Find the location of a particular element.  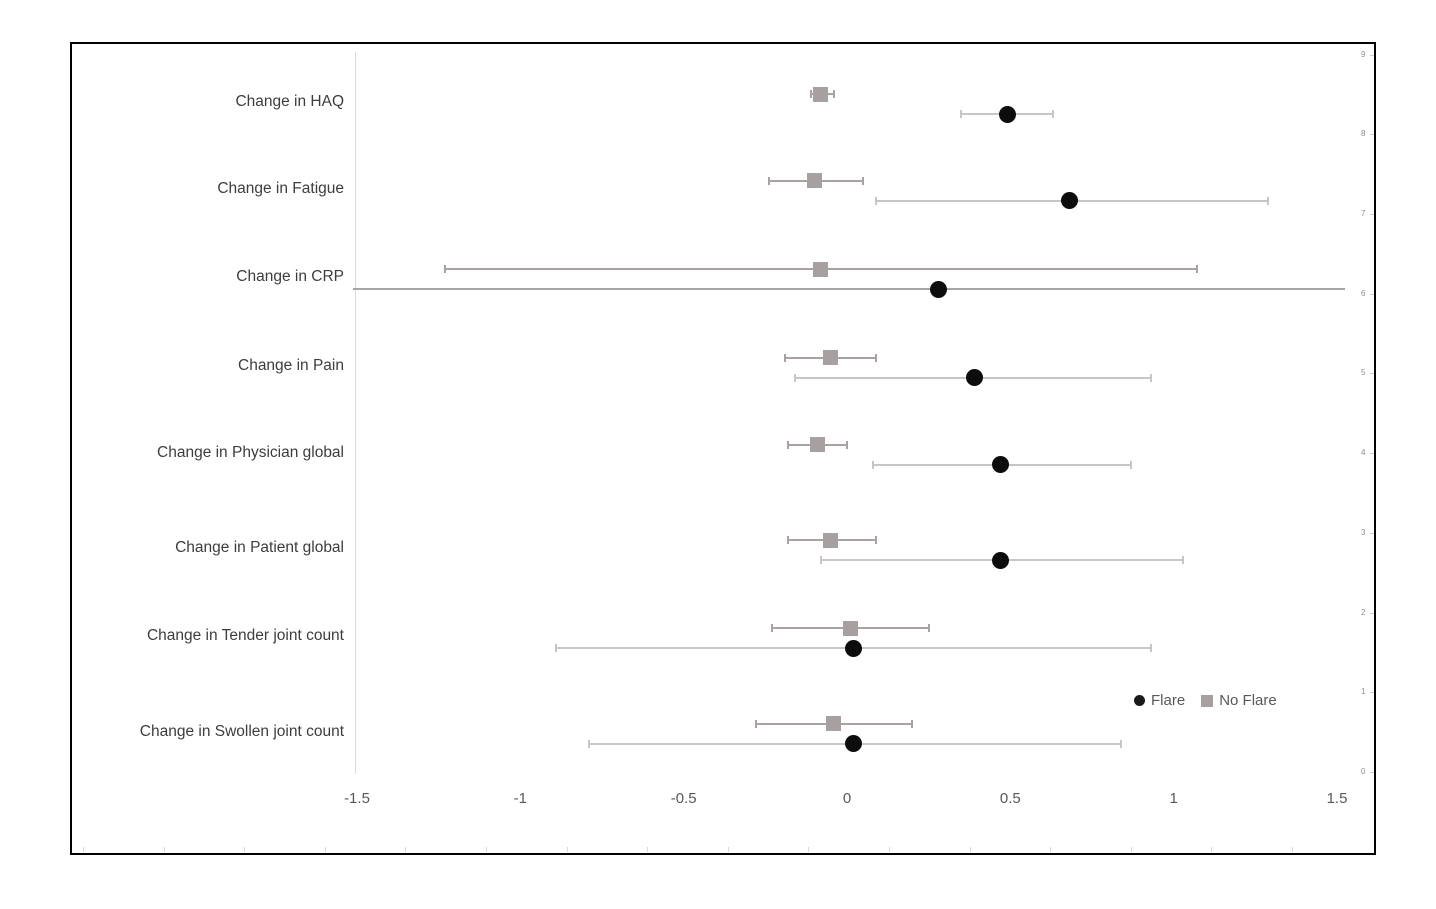

x-axis-tick-label: 0 is located at coordinates (847, 798).